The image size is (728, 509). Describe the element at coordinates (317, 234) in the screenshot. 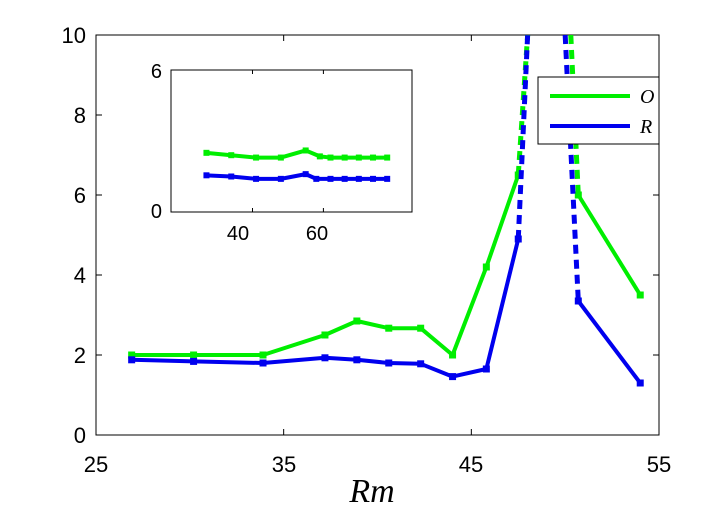

I see `inset-x-tick-label: 60` at that location.